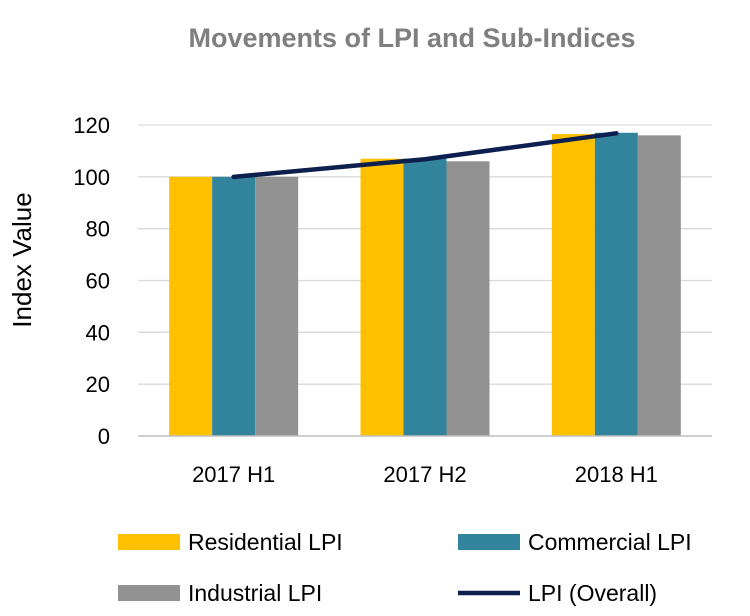 The width and height of the screenshot is (750, 616). I want to click on y-tick-label: 80, so click(98, 229).